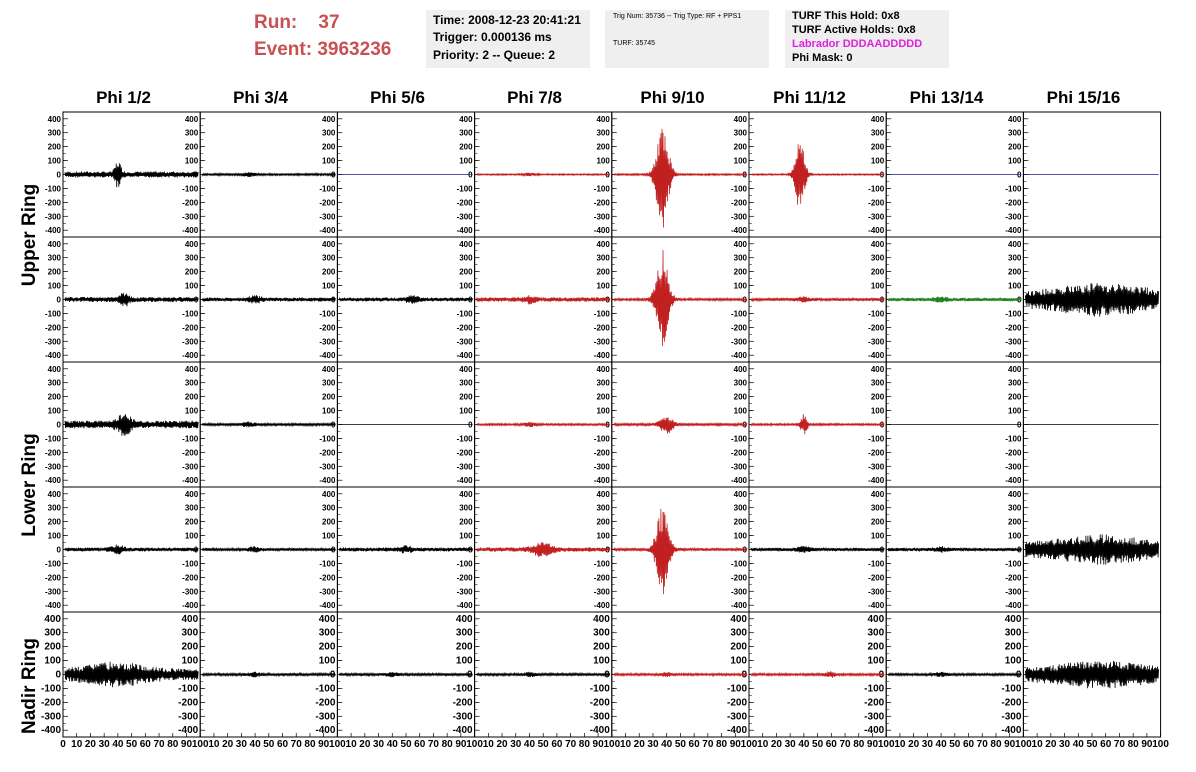 The image size is (1196, 772). I want to click on x-tick-label: 50, so click(132, 744).